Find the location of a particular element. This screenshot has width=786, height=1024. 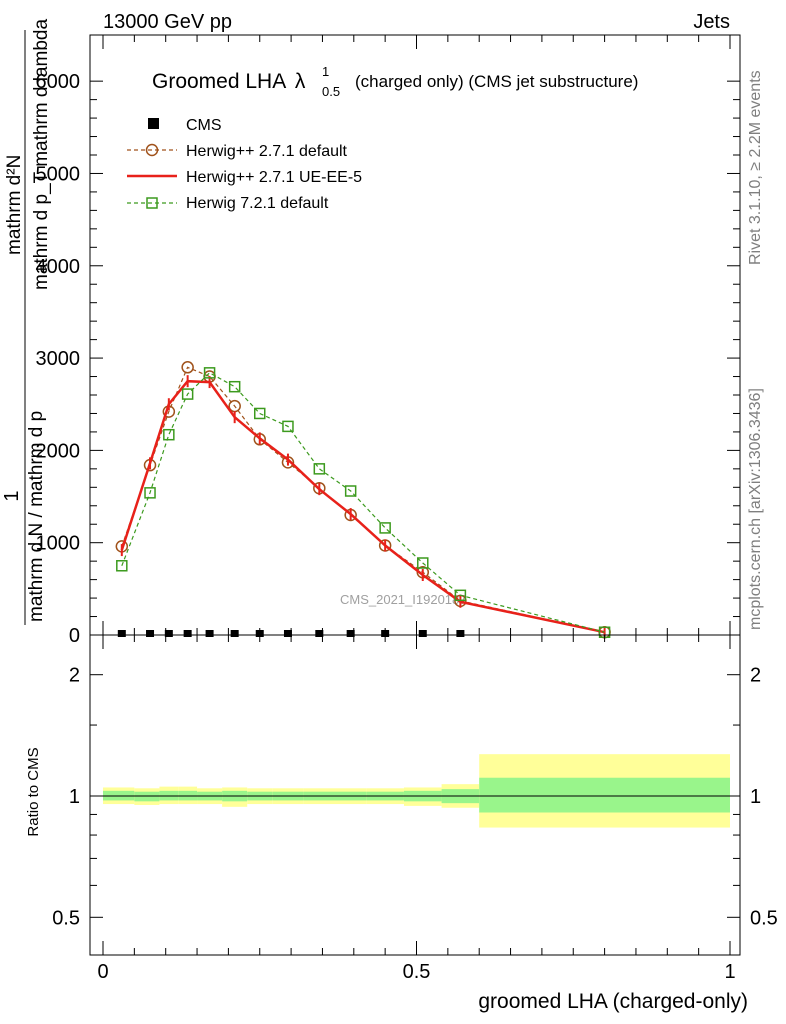

x-tick-label: 1 is located at coordinates (729, 972).